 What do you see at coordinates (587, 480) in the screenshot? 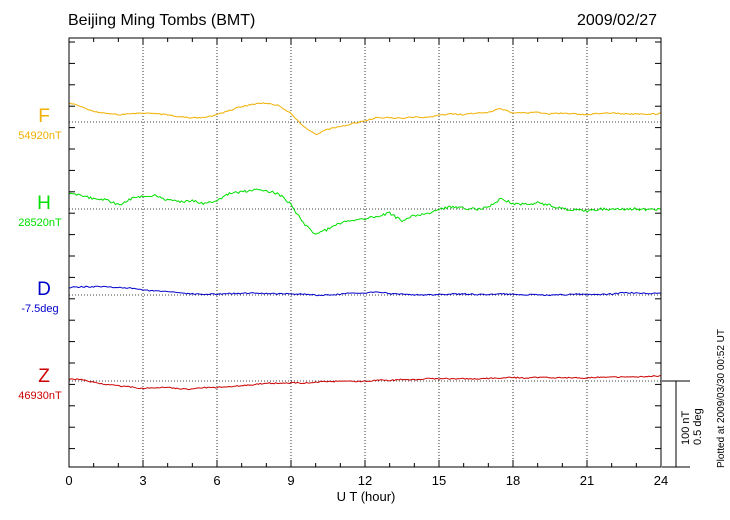
I see `x-tick-label: 21` at bounding box center [587, 480].